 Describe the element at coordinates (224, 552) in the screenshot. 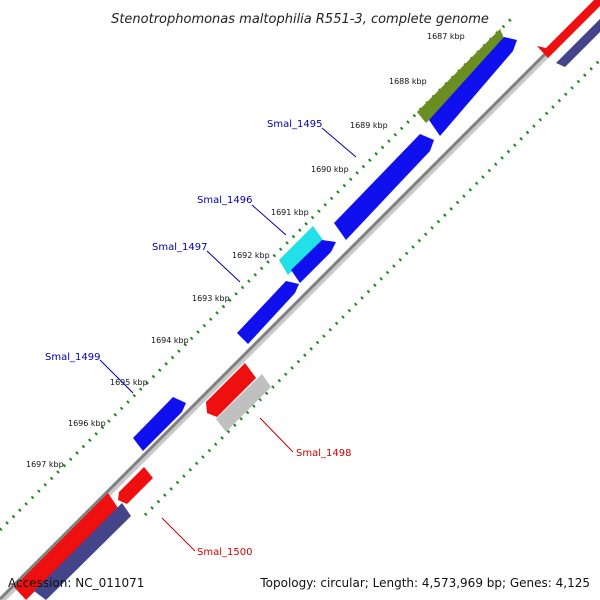

I see `gene-label-smal-1500: Smal_1500` at that location.